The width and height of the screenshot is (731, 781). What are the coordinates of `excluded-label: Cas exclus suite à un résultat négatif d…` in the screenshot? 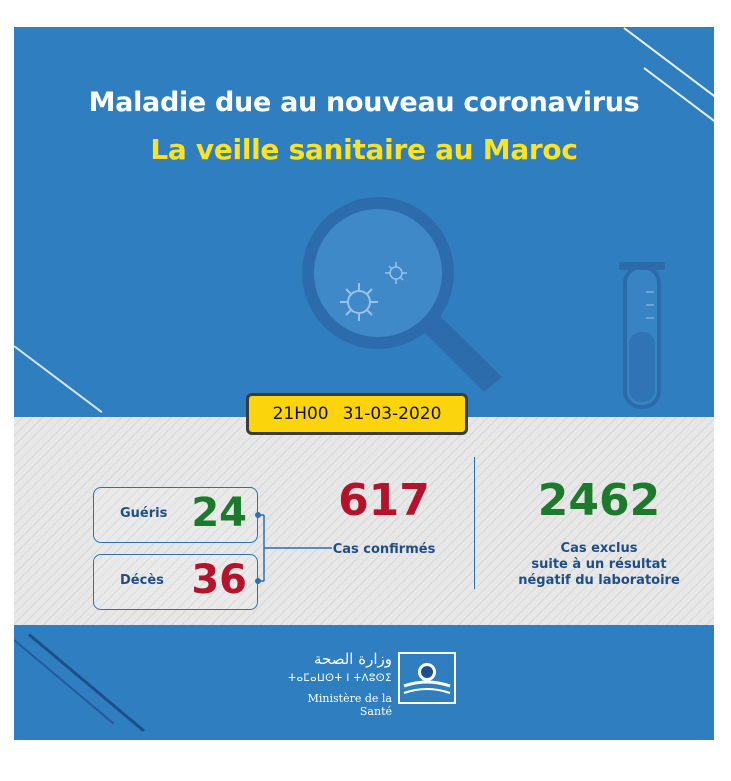 It's located at (599, 565).